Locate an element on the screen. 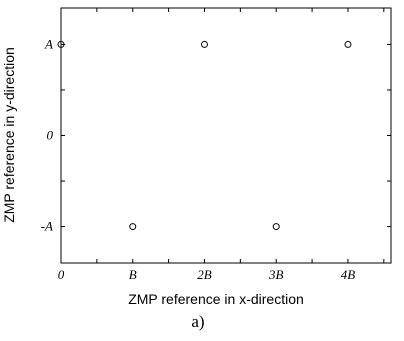  y-tick-labels: A 0 -A is located at coordinates (47, 134).